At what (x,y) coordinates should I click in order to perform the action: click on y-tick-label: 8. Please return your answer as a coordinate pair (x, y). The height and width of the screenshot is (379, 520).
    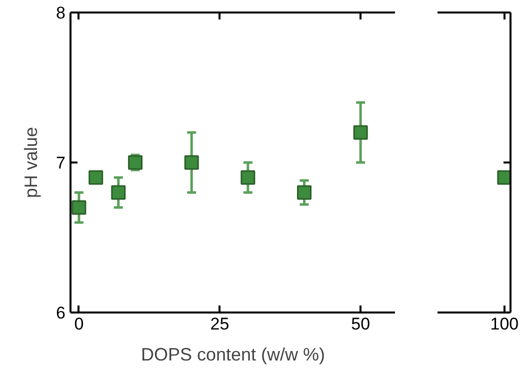
    Looking at the image, I should click on (61, 13).